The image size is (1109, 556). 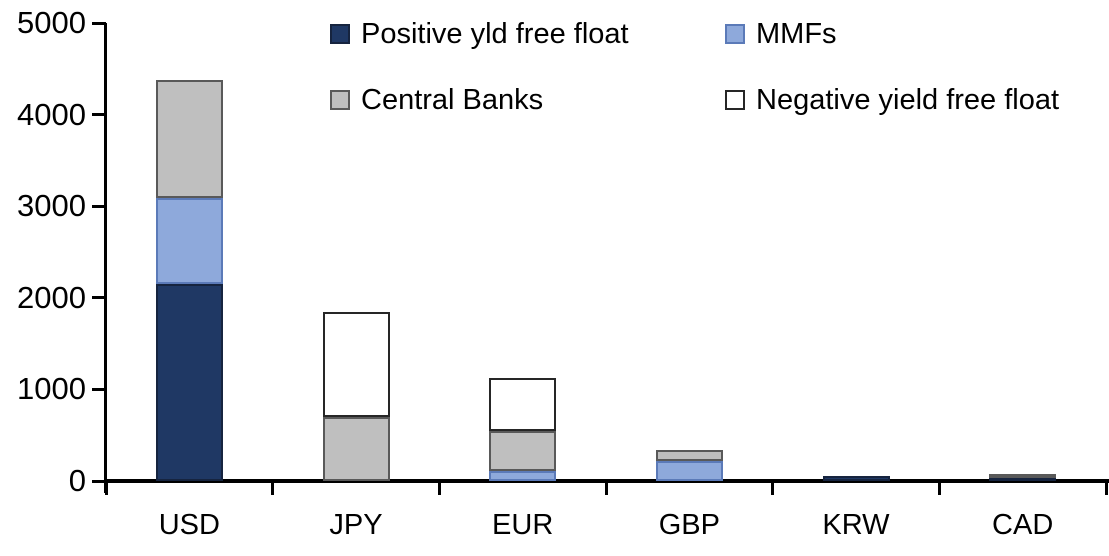 I want to click on legend-item: Positive yld free float, so click(x=479, y=34).